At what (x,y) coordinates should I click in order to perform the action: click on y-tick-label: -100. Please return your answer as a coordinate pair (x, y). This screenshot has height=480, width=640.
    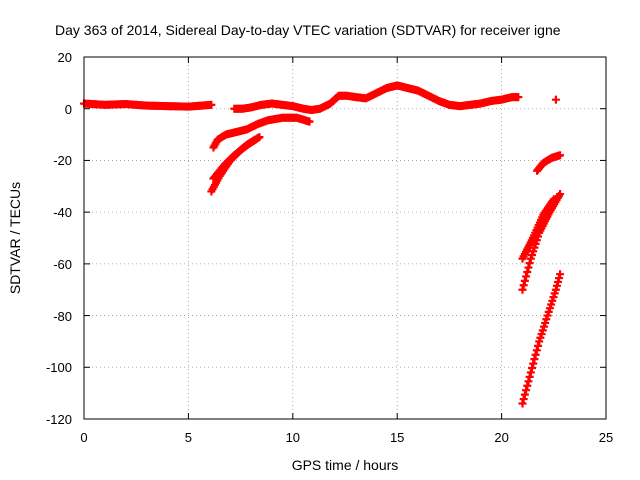
    Looking at the image, I should click on (59, 367).